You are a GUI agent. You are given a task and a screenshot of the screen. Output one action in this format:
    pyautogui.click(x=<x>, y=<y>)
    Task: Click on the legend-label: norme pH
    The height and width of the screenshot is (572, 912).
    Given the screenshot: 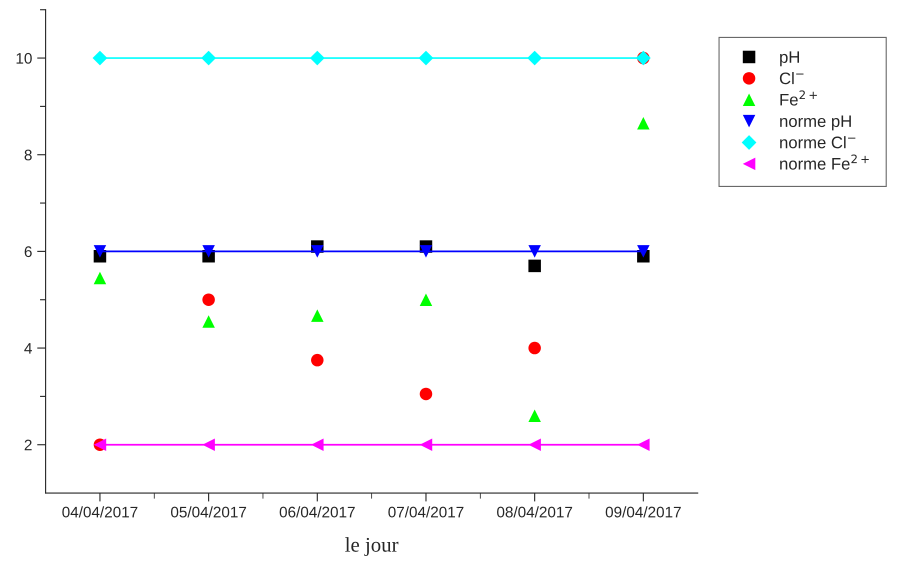 What is the action you would take?
    pyautogui.click(x=815, y=122)
    